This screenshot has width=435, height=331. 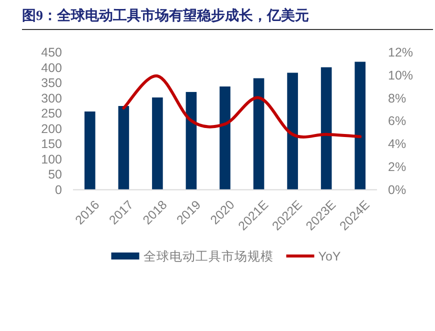 I want to click on chart-title: 图9：全球电动工具市场有望稳步成长，亿美元, so click(x=165, y=15).